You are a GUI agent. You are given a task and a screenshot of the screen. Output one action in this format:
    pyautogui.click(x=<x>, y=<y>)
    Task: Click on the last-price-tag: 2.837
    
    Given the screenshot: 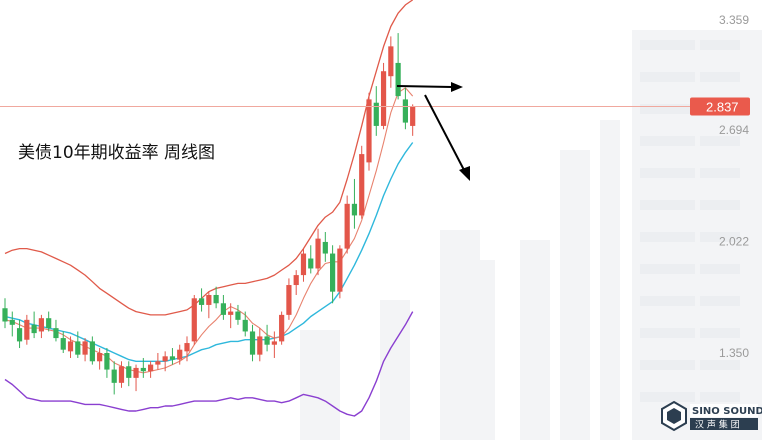 What is the action you would take?
    pyautogui.click(x=720, y=106)
    